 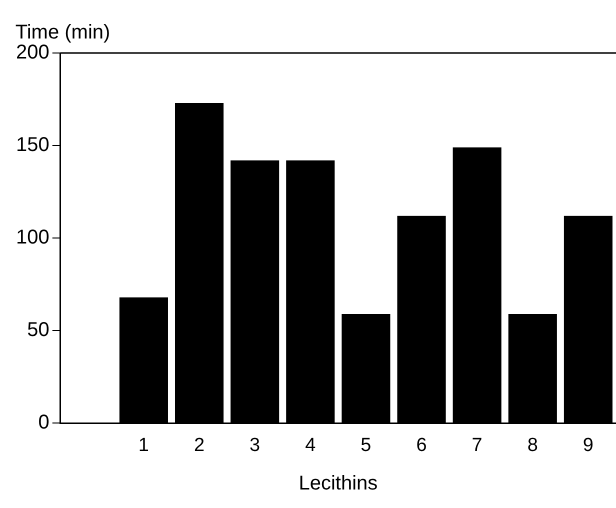 What do you see at coordinates (62, 33) in the screenshot?
I see `y-axis-title: Time (min)` at bounding box center [62, 33].